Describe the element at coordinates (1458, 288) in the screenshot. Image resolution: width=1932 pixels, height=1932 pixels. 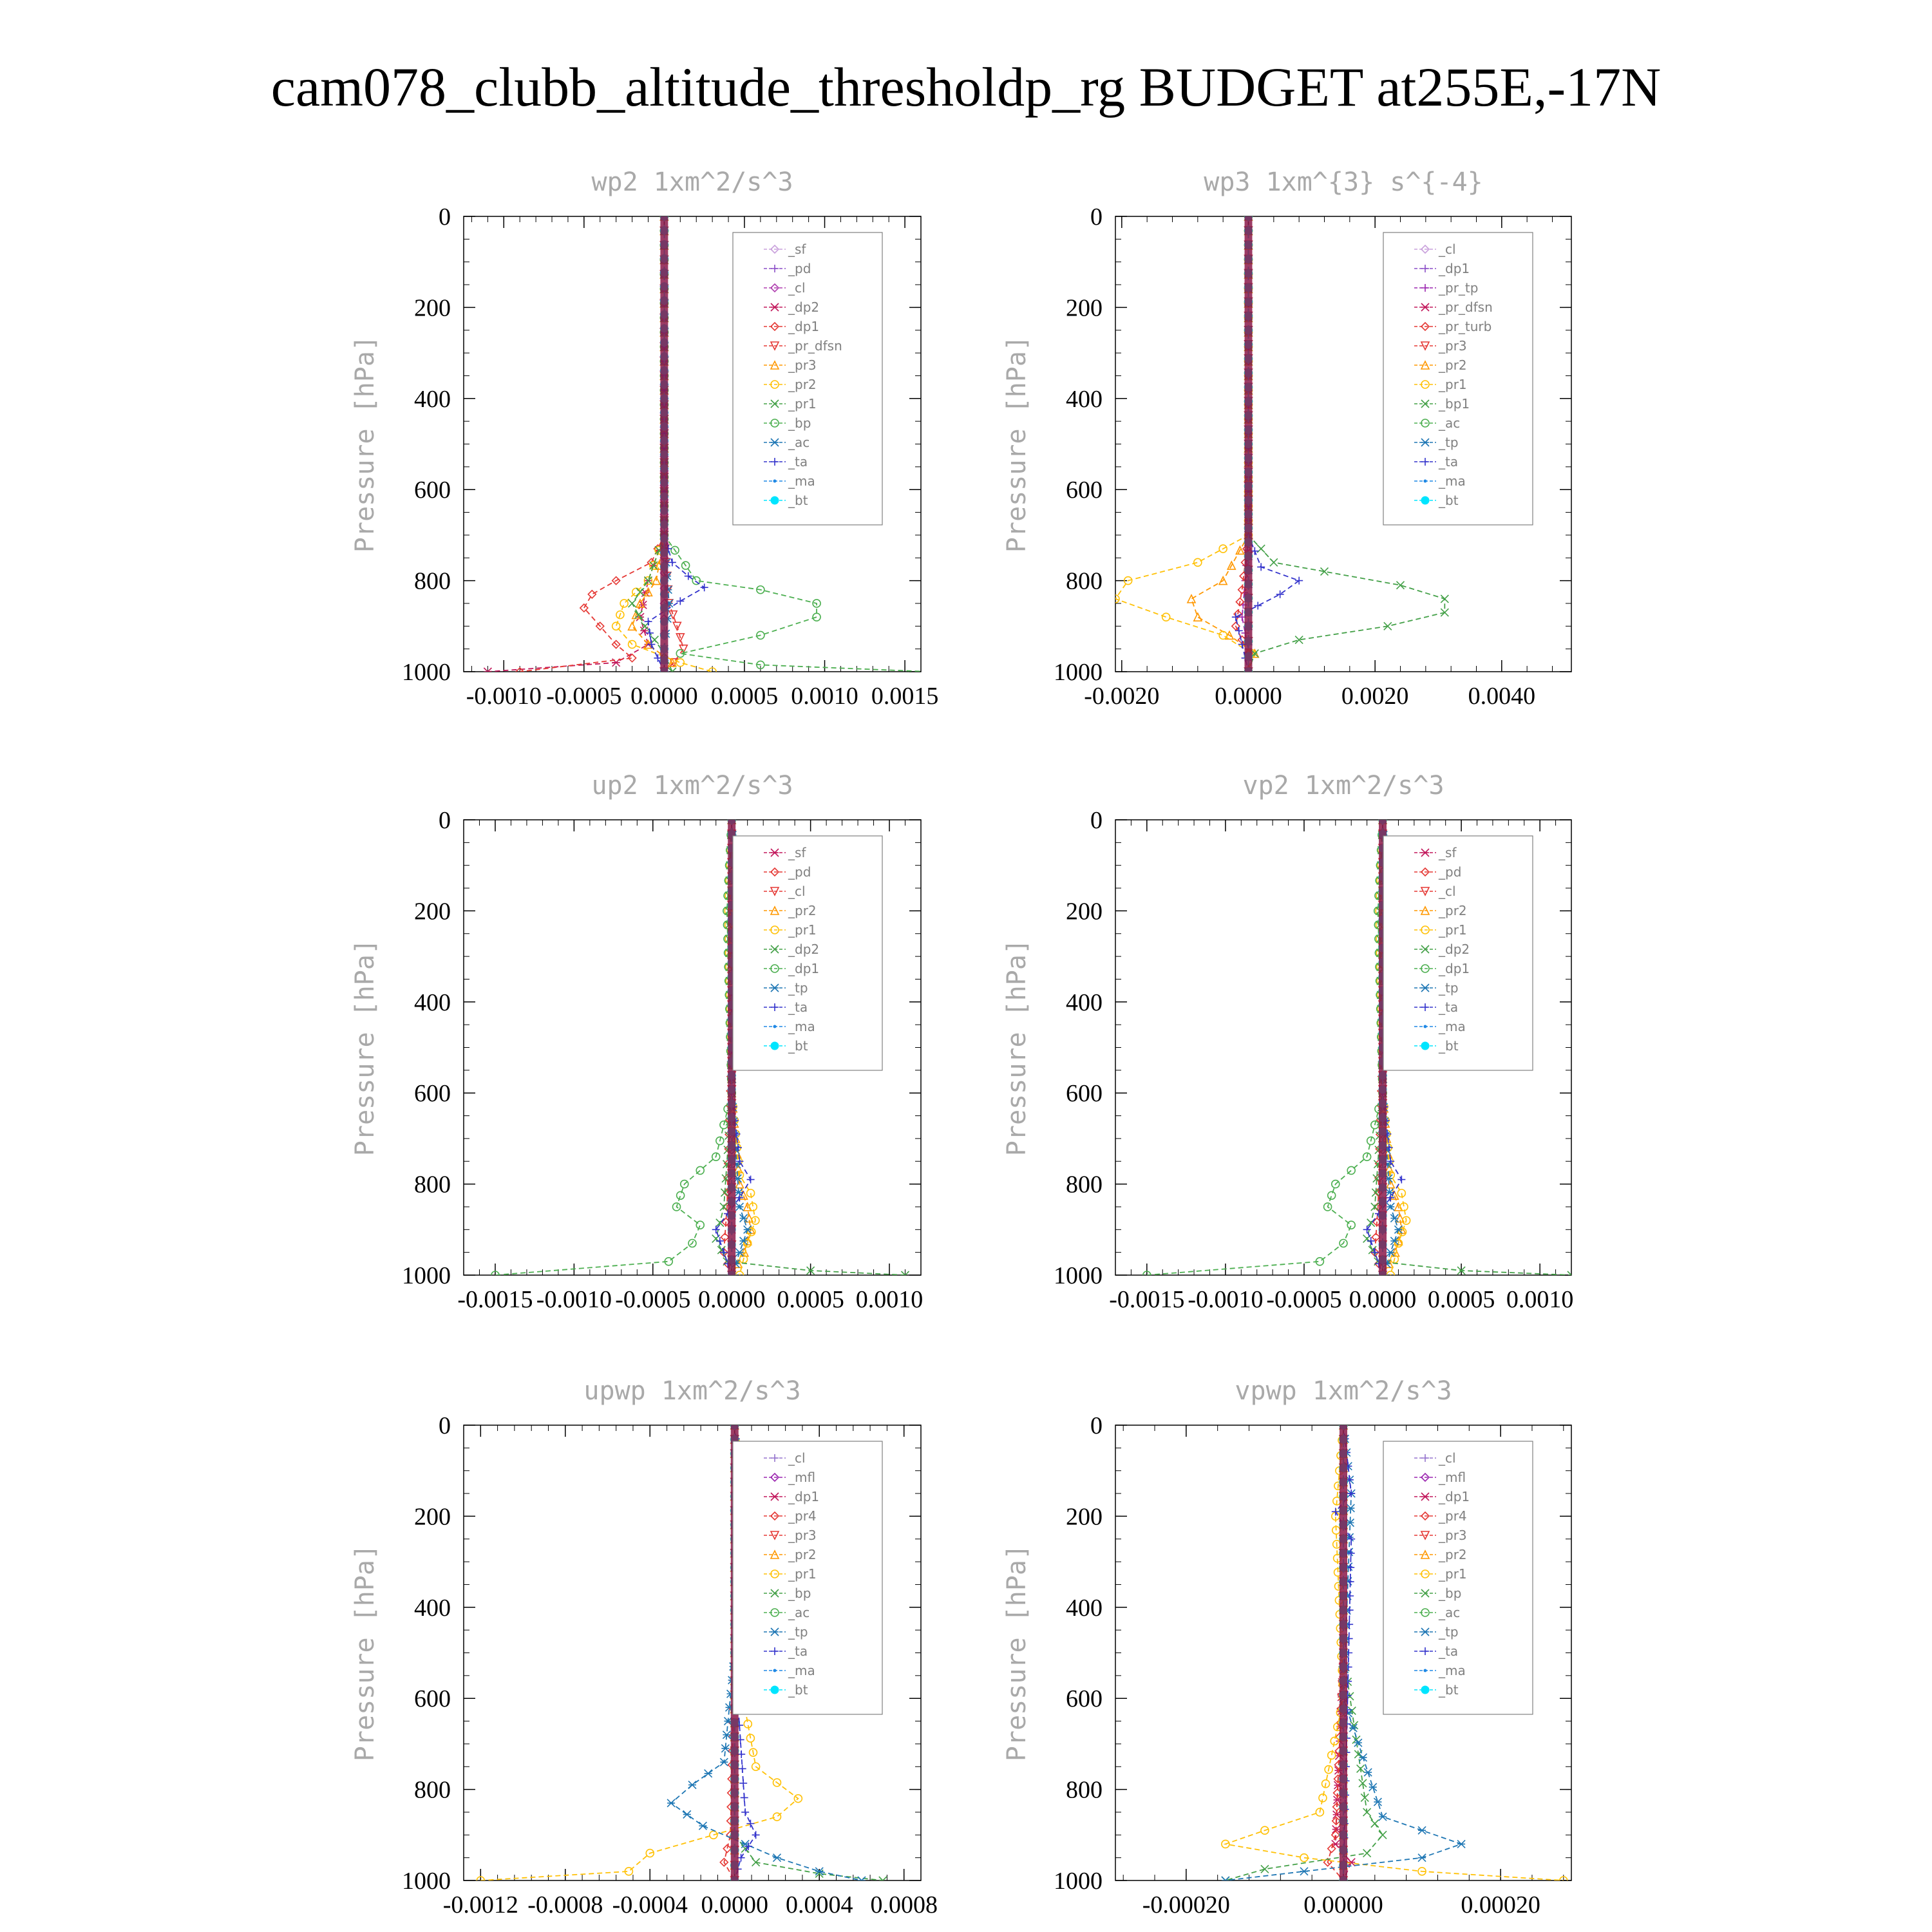
I see `legend-label: _pr_tp` at that location.